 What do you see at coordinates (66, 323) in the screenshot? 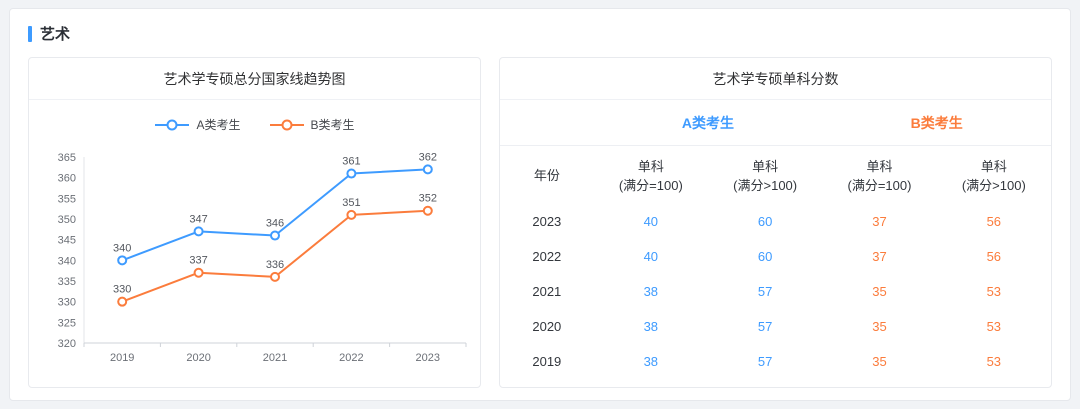
I see `svg-text: 325` at bounding box center [66, 323].